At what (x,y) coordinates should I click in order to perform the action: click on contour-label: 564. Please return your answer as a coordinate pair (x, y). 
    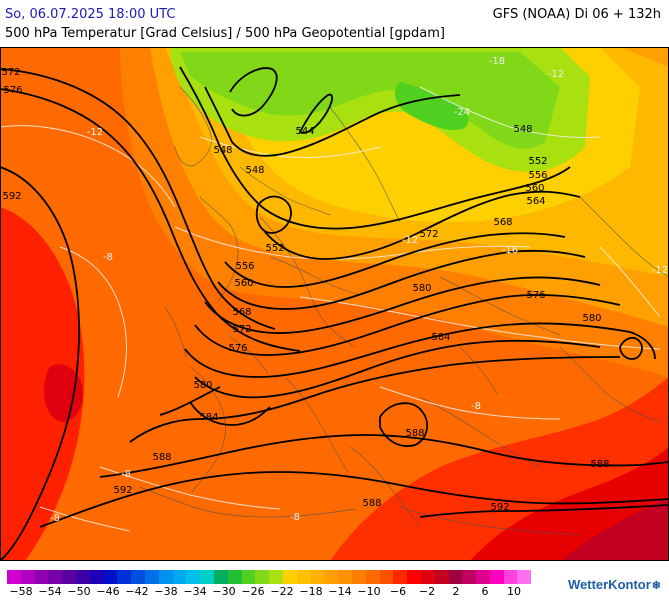
    Looking at the image, I should click on (535, 201).